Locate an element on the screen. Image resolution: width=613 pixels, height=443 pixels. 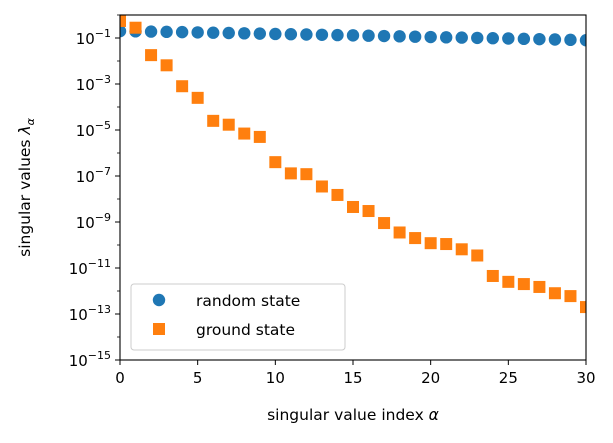
x-tick-label: 0 is located at coordinates (120, 378).